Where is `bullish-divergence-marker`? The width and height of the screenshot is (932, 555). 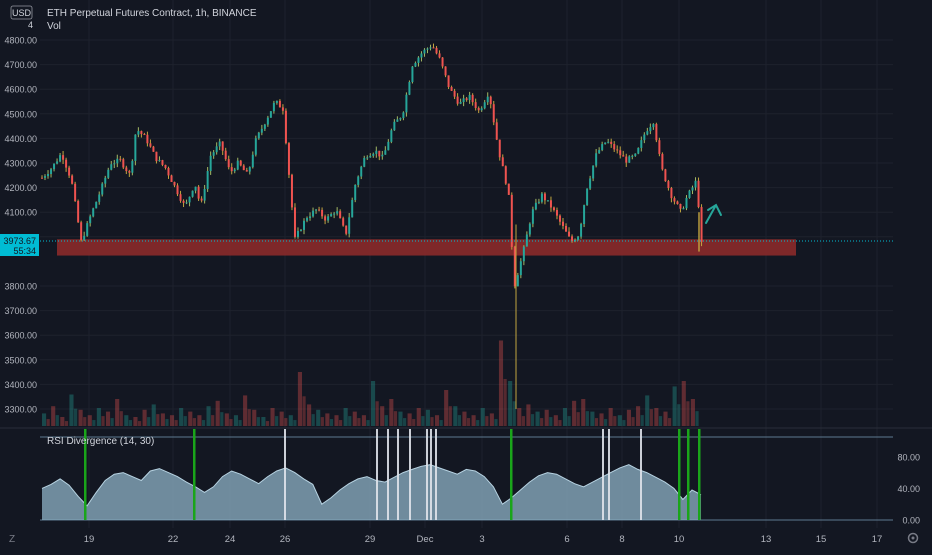 bullish-divergence-marker is located at coordinates (194, 474).